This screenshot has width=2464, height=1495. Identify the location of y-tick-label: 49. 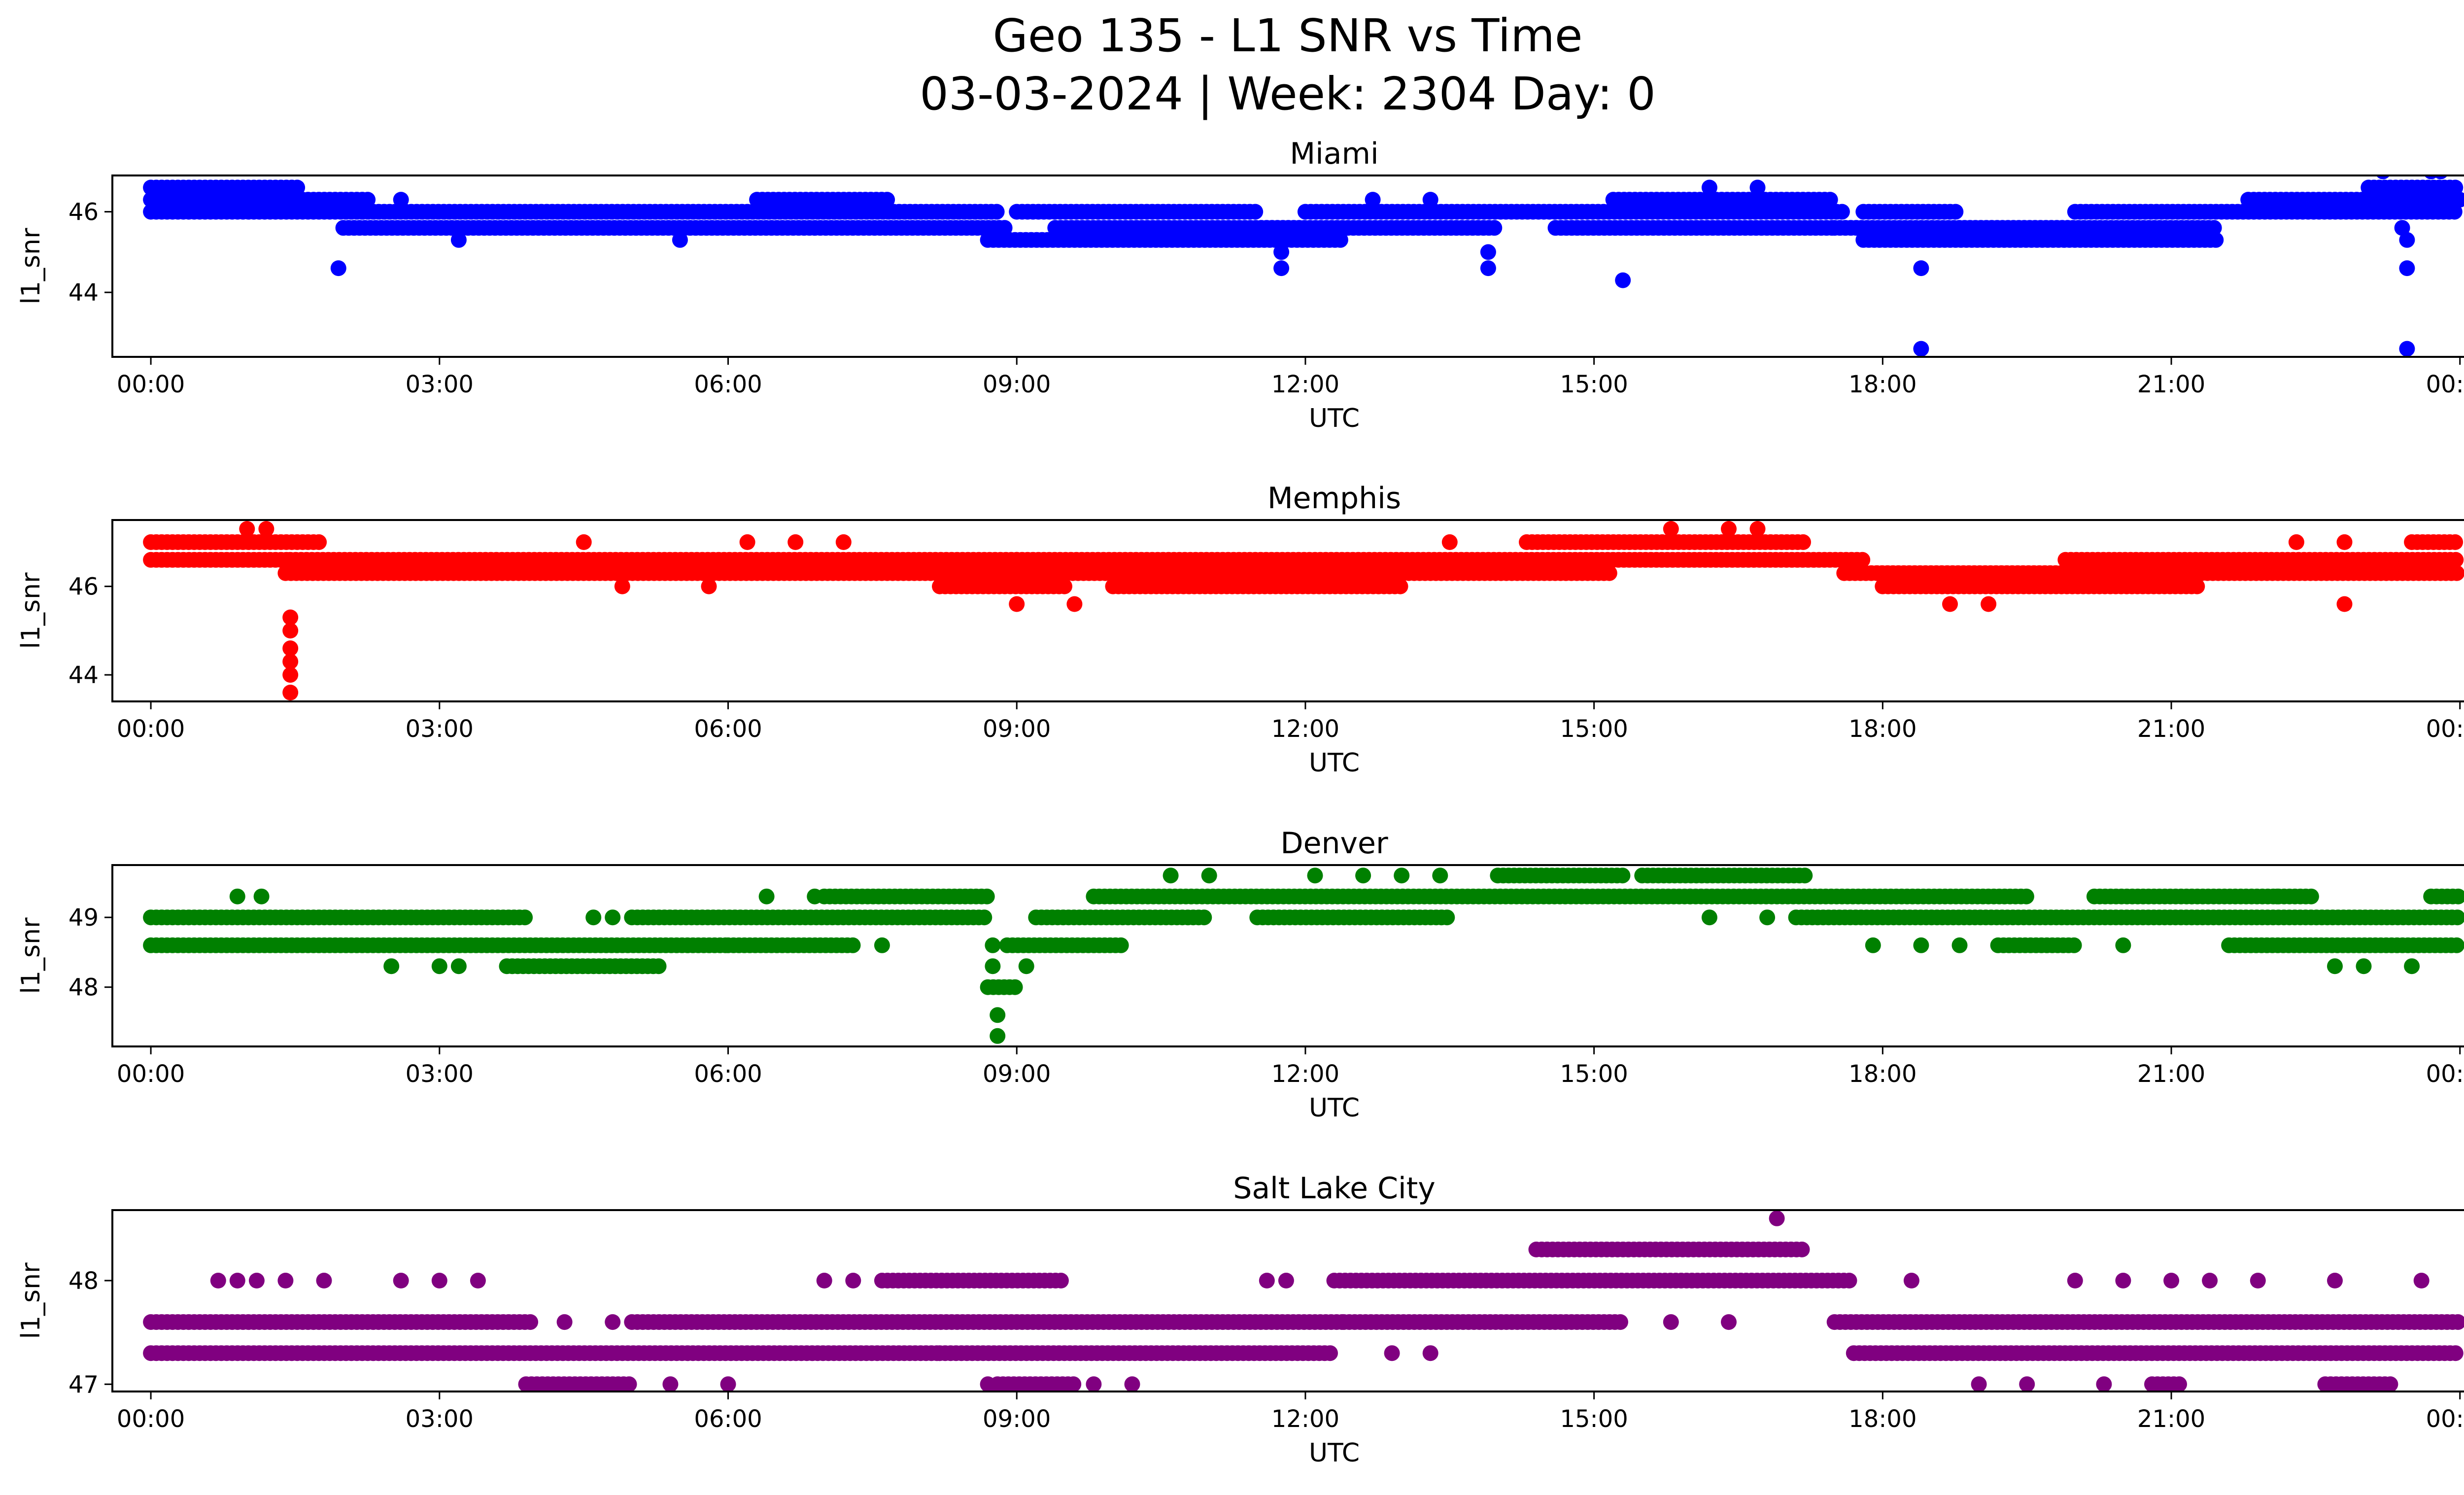
(83, 918).